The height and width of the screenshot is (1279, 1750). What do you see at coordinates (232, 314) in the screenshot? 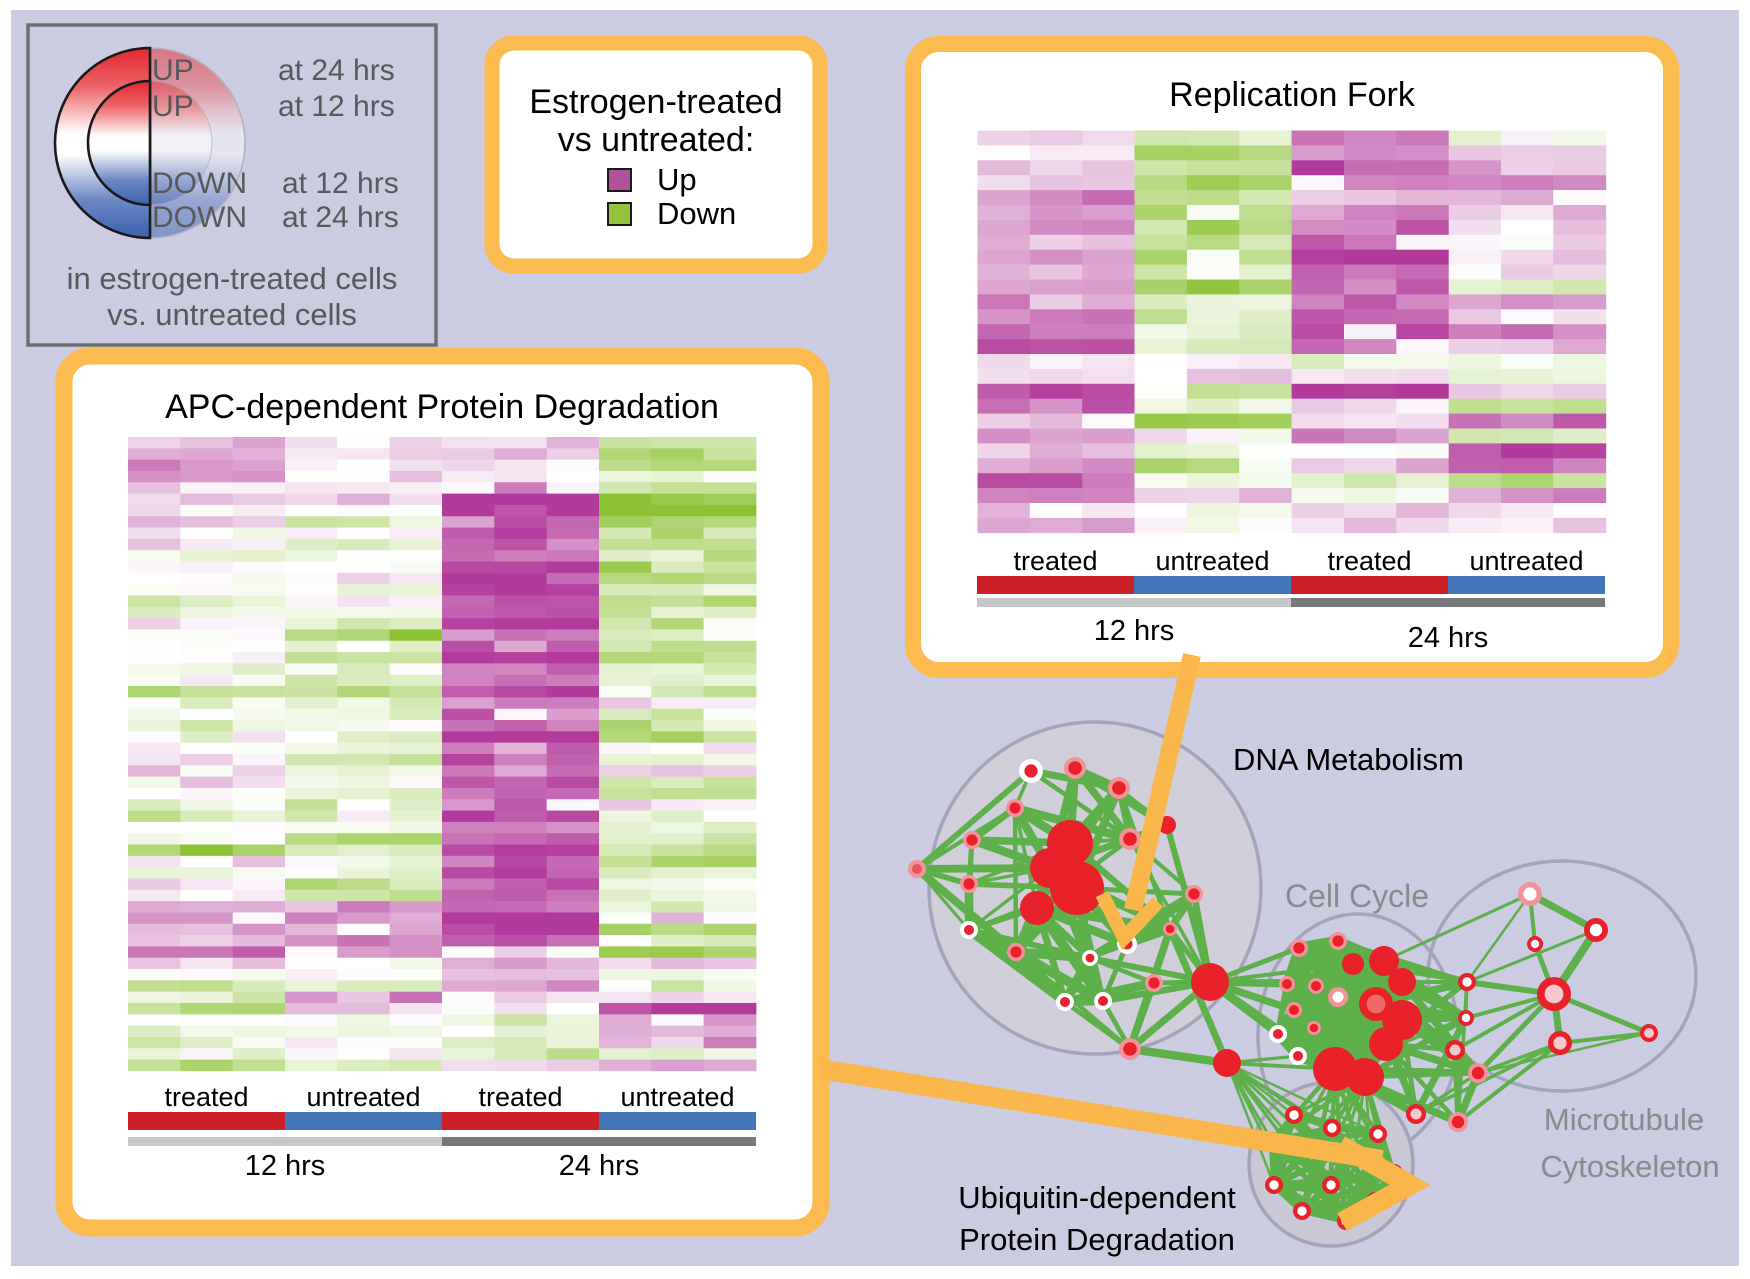
I see `svg-text: vs. untreated cells` at bounding box center [232, 314].